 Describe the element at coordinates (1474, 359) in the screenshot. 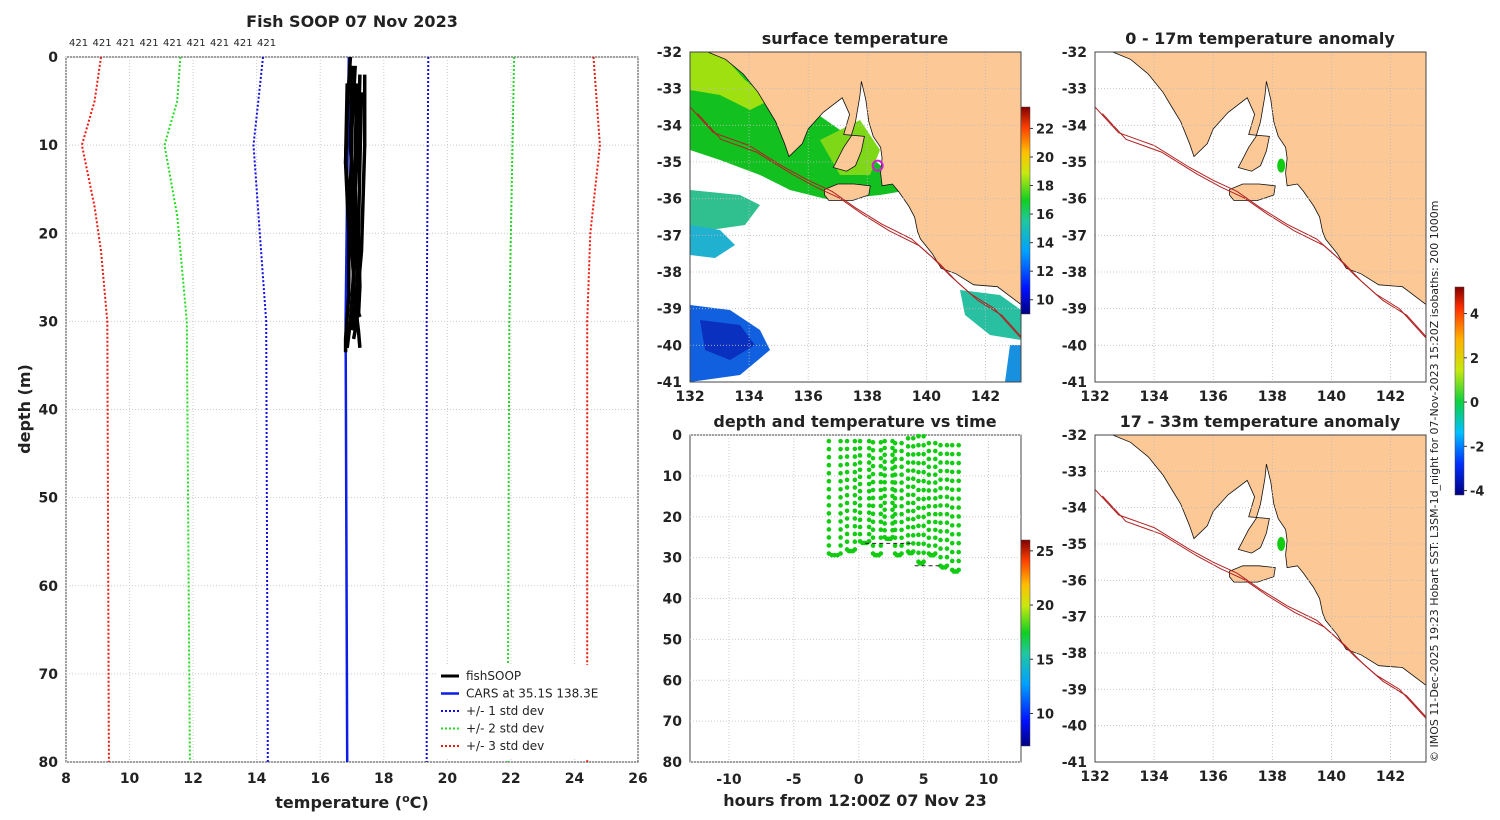

I see `colorbar-tick-label: 2` at that location.